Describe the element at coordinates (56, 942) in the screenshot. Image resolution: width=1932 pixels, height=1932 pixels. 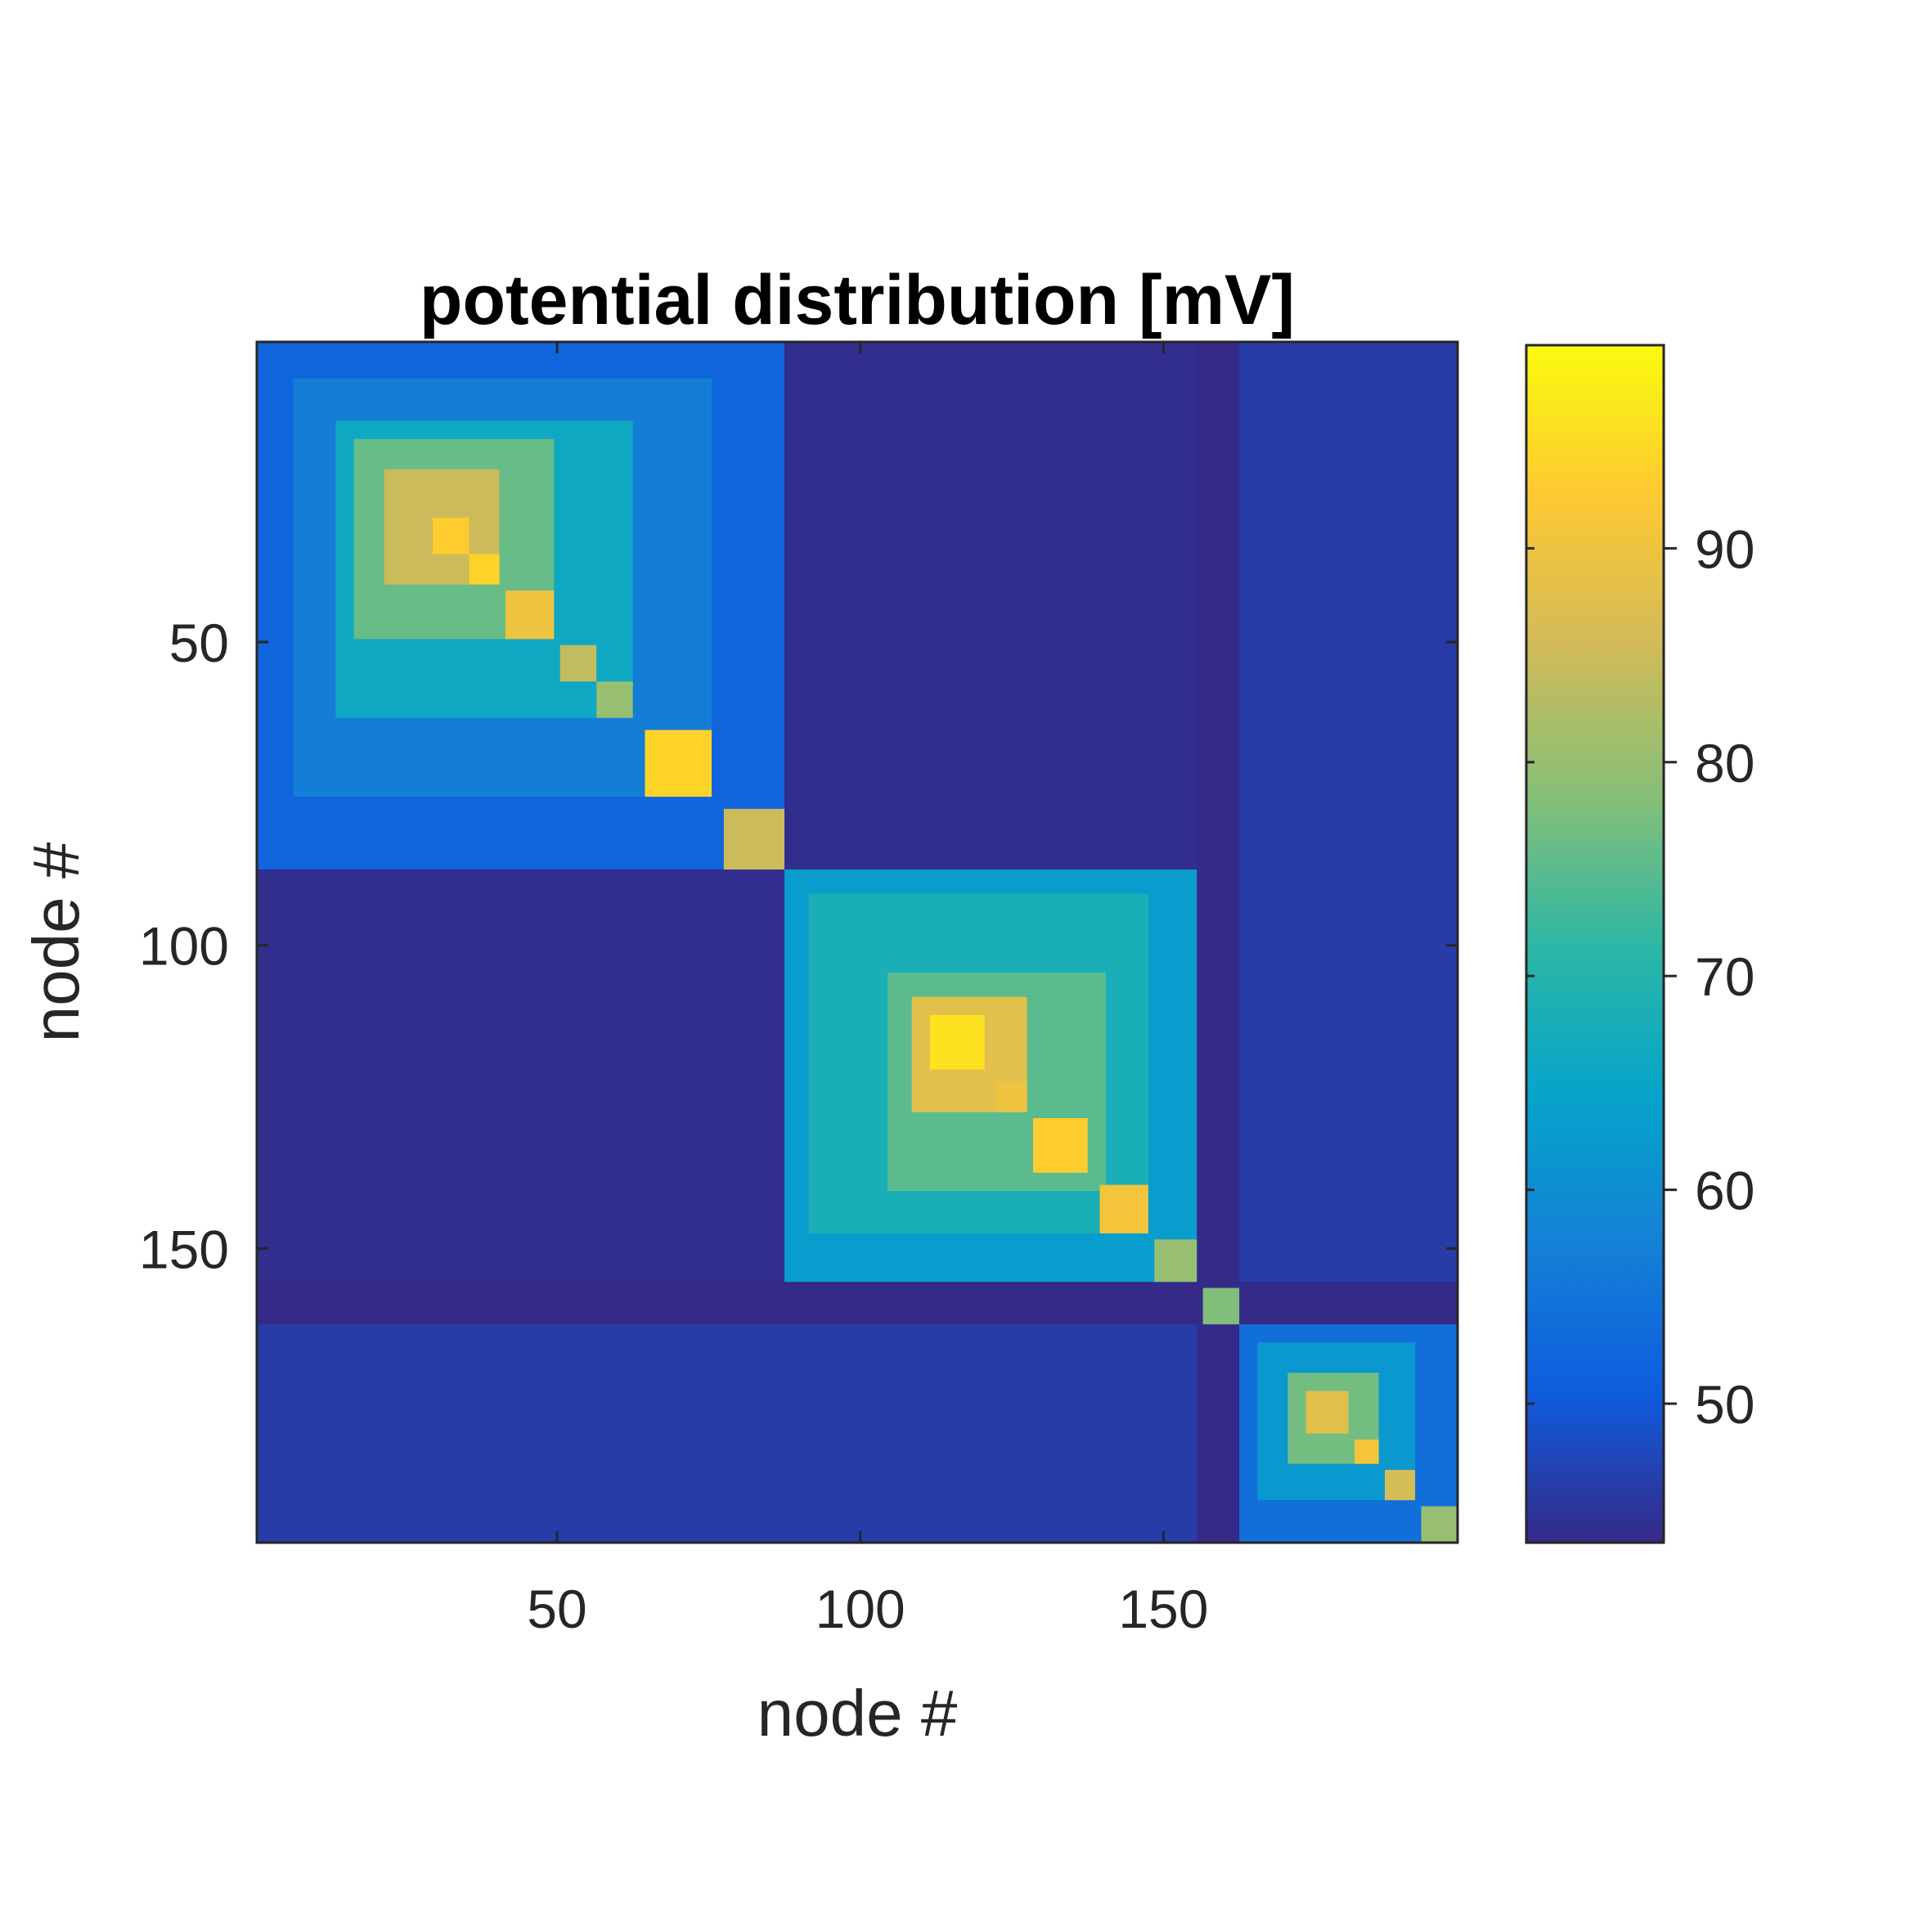
I see `y-axis-label: node #` at that location.